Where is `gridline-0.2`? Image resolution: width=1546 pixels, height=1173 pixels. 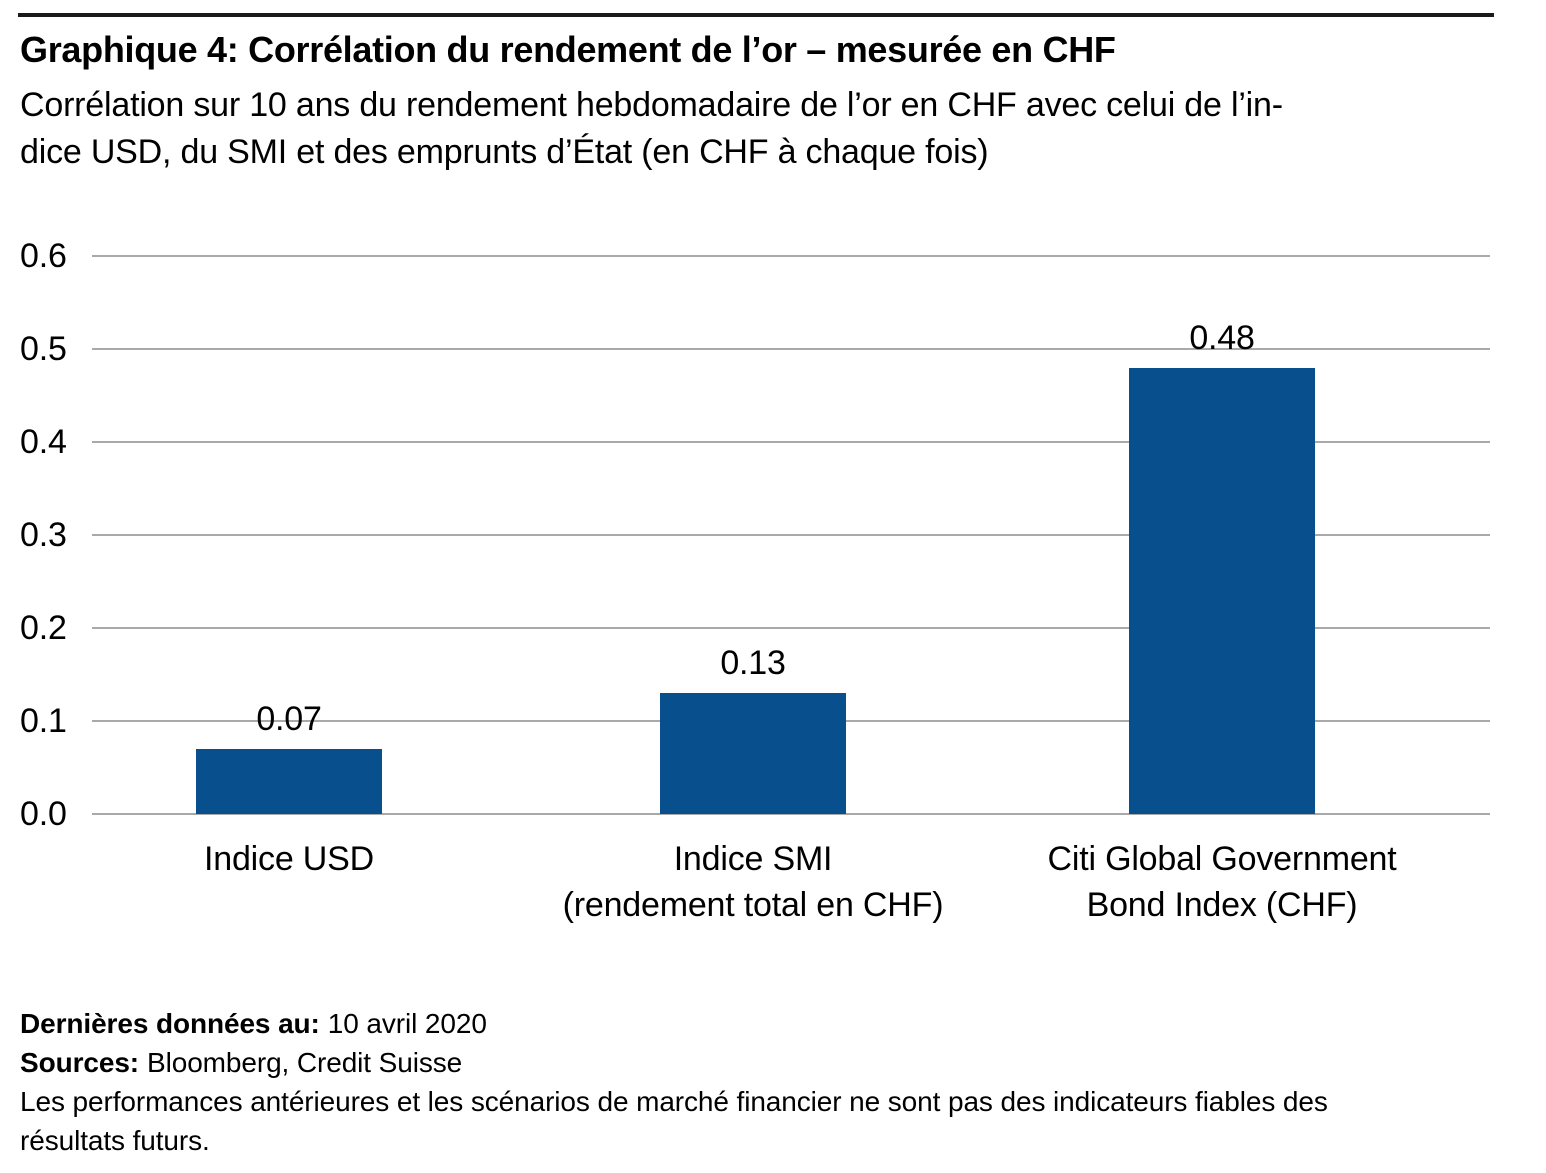
gridline-0.2 is located at coordinates (791, 628).